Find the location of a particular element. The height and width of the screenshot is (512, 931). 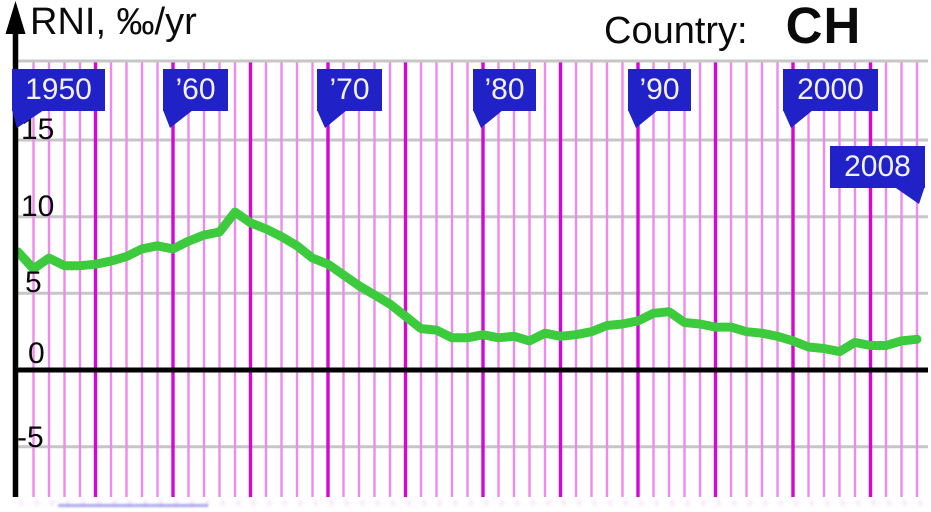

country-code: CH is located at coordinates (823, 27).